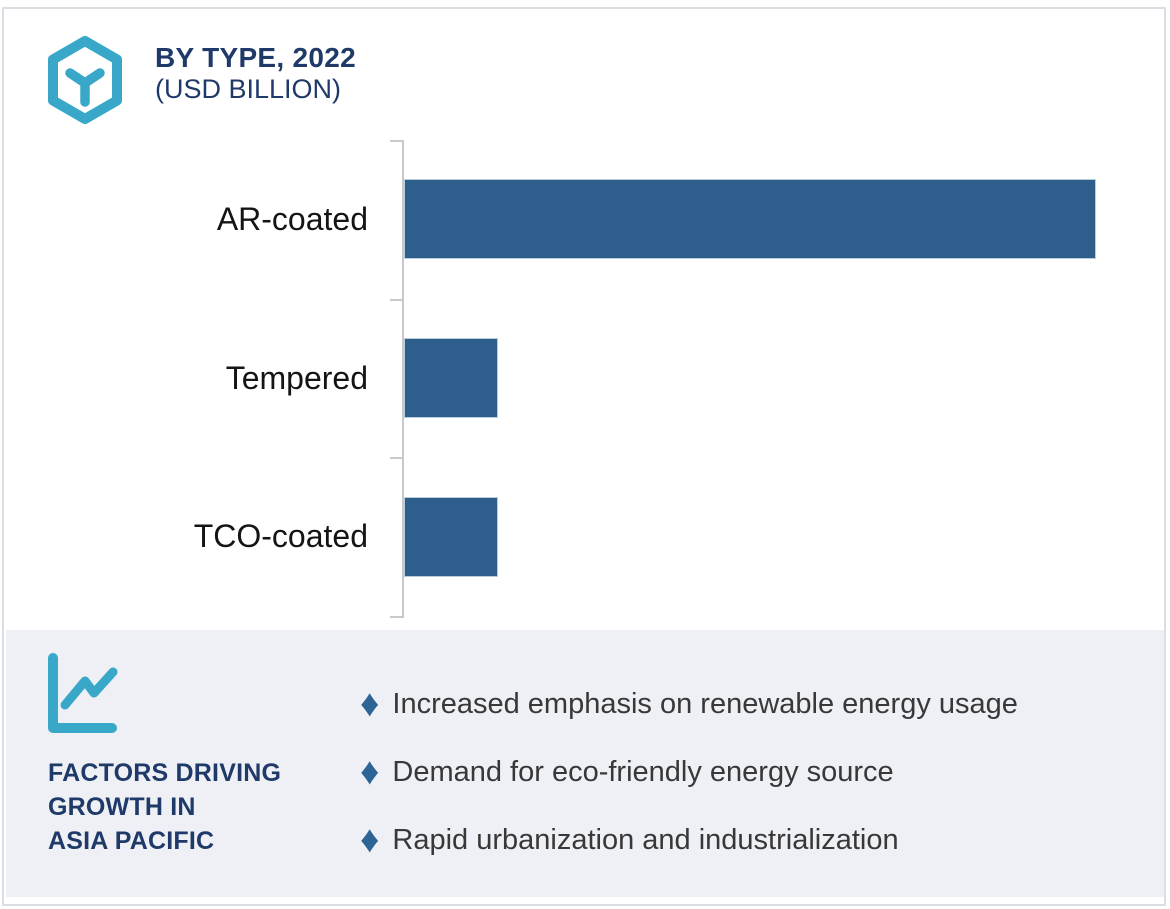  Describe the element at coordinates (645, 839) in the screenshot. I see `bullet-text: Rapid urbanization and industrialization` at that location.